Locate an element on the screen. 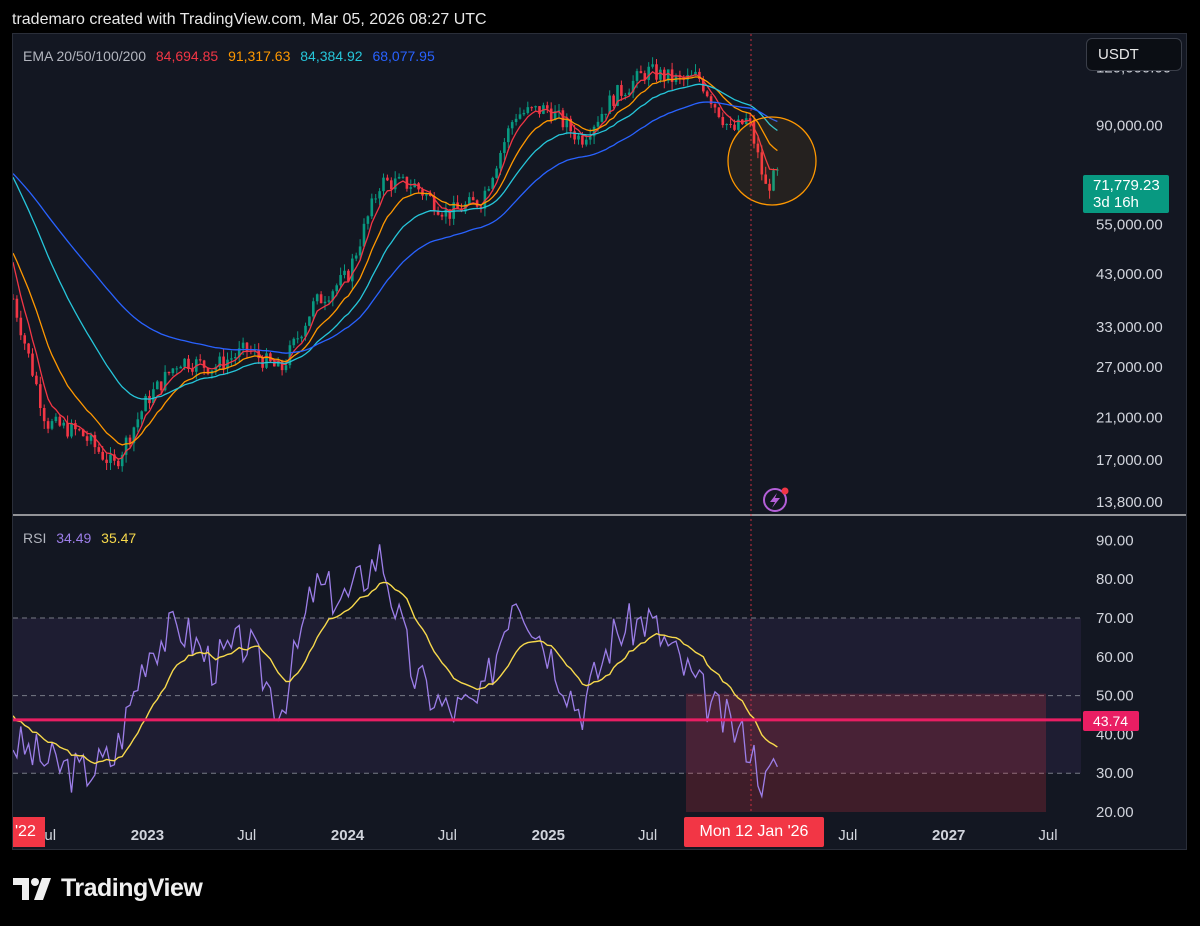 This screenshot has width=1200, height=926. rsi-axis-tick: 60.00 is located at coordinates (1115, 657).